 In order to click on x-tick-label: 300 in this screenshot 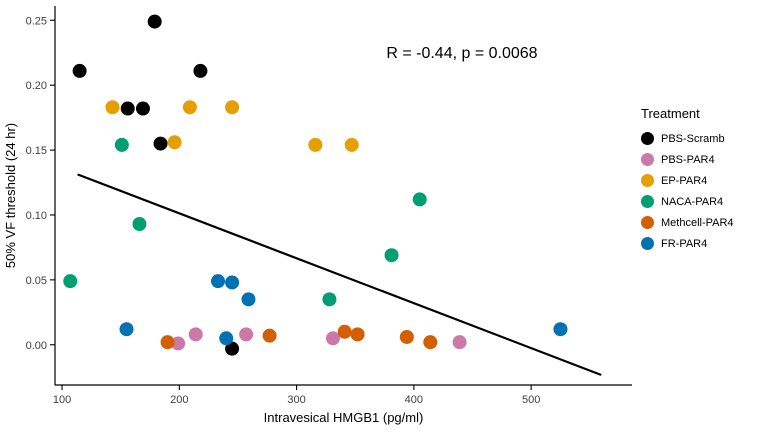, I will do `click(296, 400)`.